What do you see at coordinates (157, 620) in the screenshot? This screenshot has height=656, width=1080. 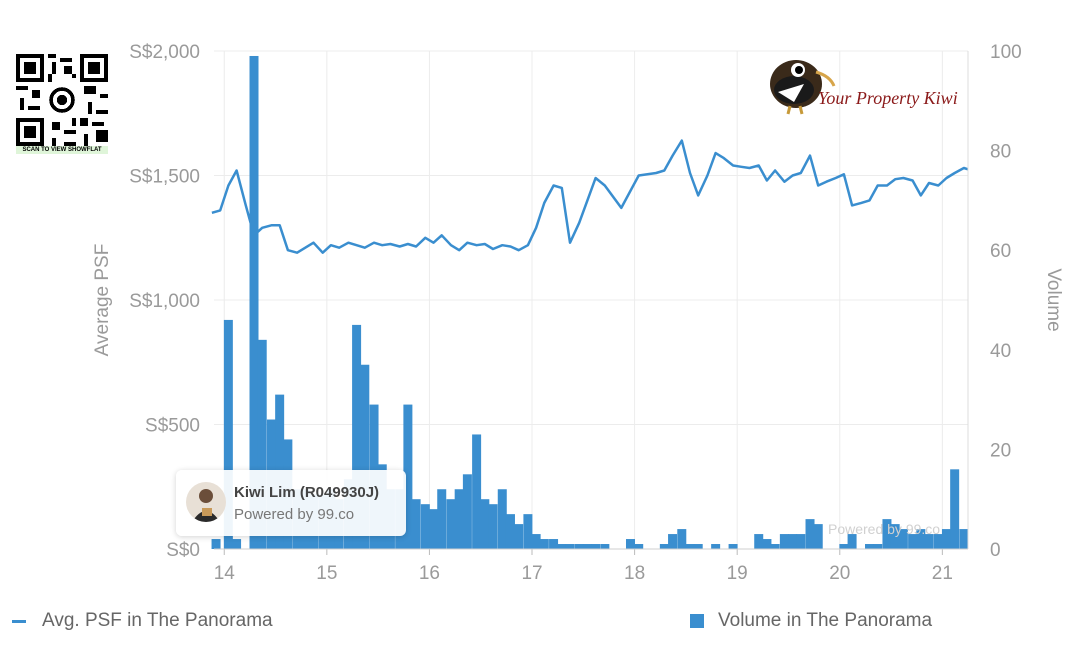 I see `legend-line-label: Avg. PSF in The Panorama` at bounding box center [157, 620].